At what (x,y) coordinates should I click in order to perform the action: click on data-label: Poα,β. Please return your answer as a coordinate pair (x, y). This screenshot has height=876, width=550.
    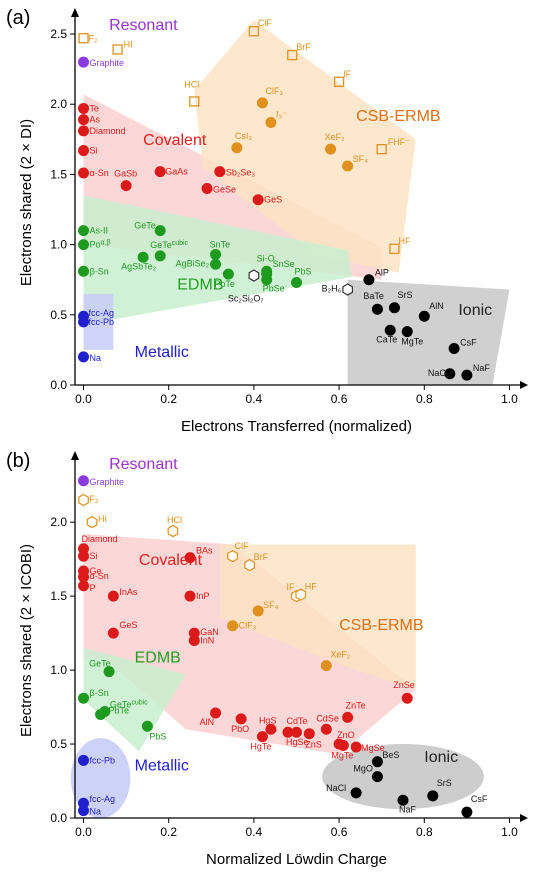
    Looking at the image, I should click on (100, 244).